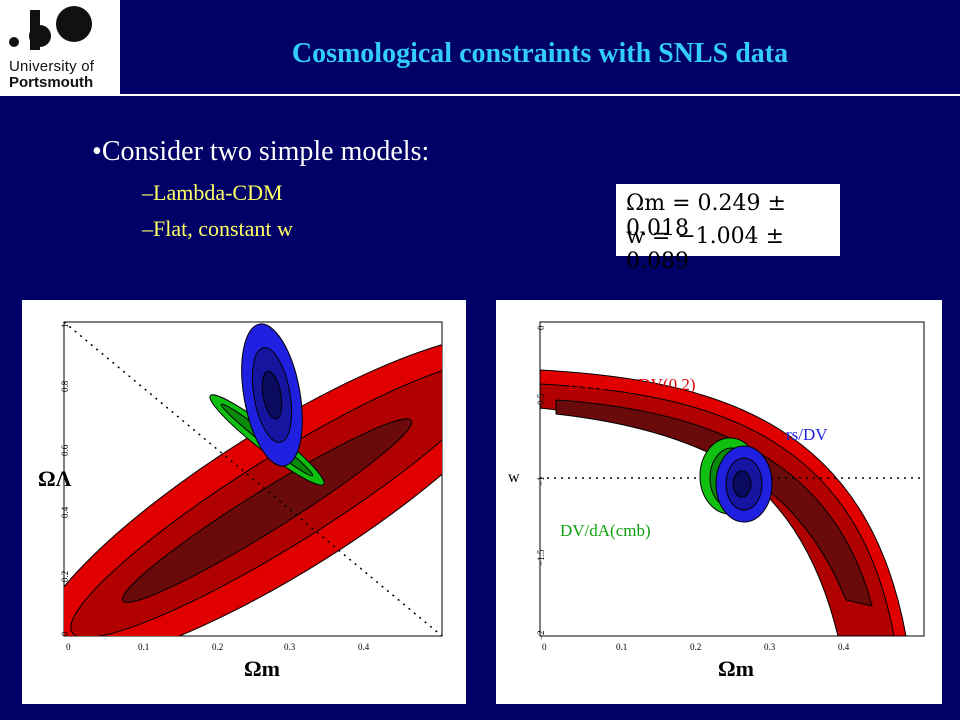 This screenshot has height=720, width=960. What do you see at coordinates (50, 28) in the screenshot?
I see `logo-mark-icon` at bounding box center [50, 28].